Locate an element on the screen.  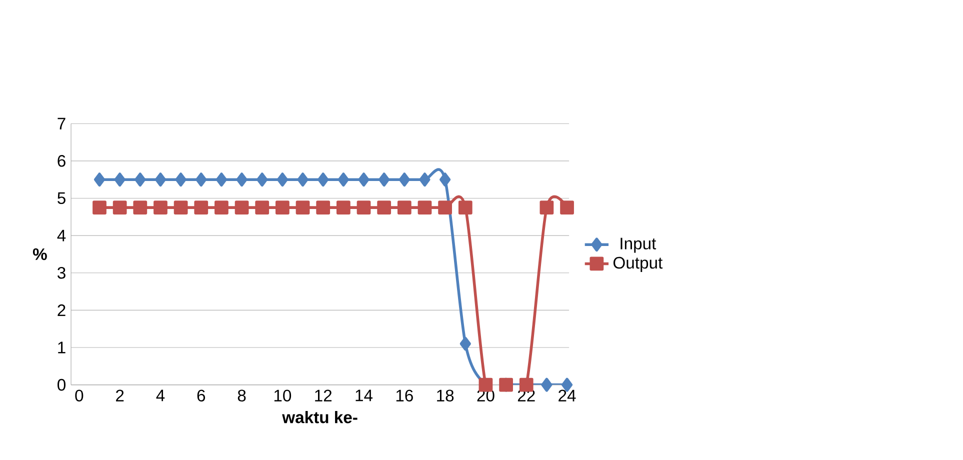
x-tick-label: 4 is located at coordinates (160, 396).